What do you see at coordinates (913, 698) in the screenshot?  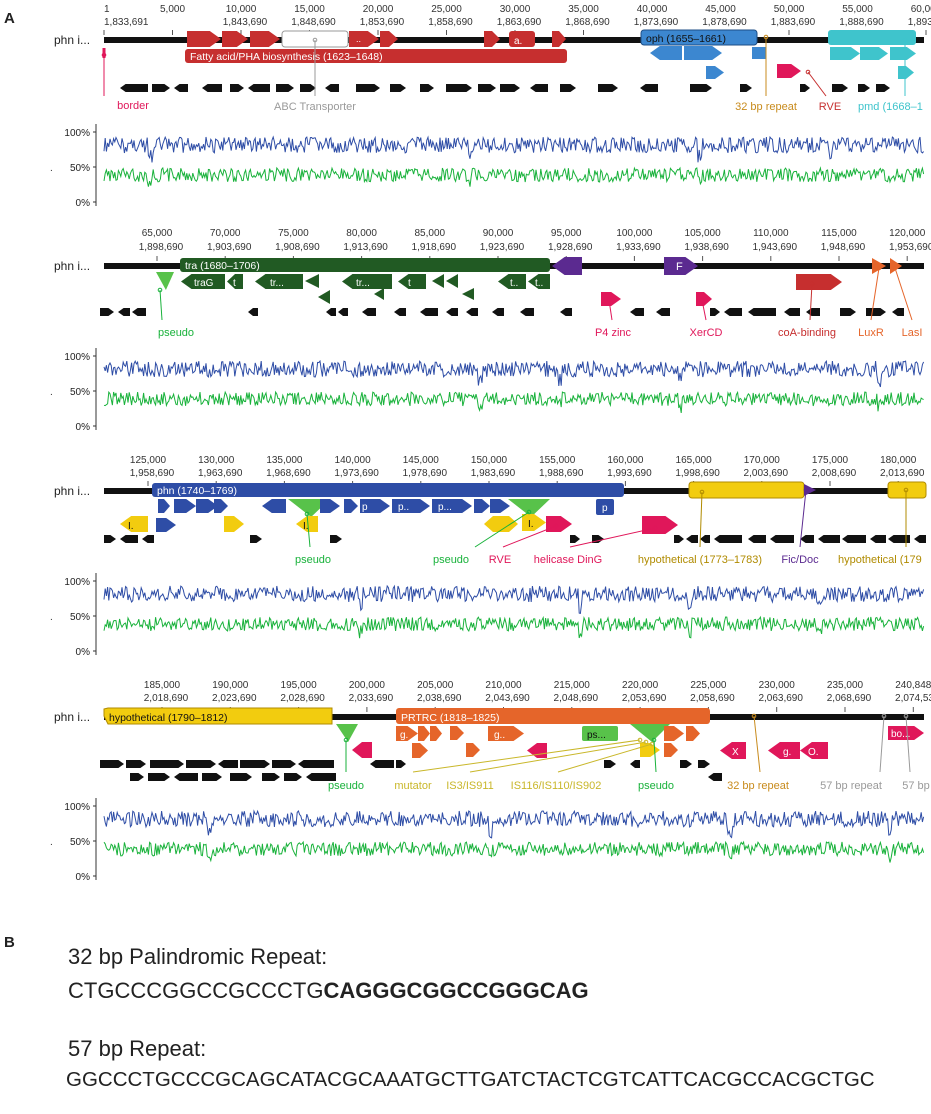 I see `tick-label-bottom: 2,074,538` at bounding box center [913, 698].